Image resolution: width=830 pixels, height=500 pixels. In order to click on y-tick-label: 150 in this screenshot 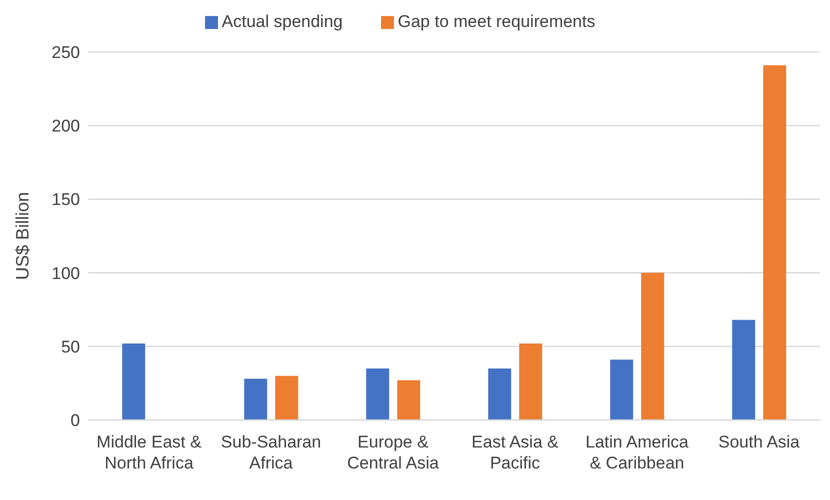, I will do `click(66, 200)`.